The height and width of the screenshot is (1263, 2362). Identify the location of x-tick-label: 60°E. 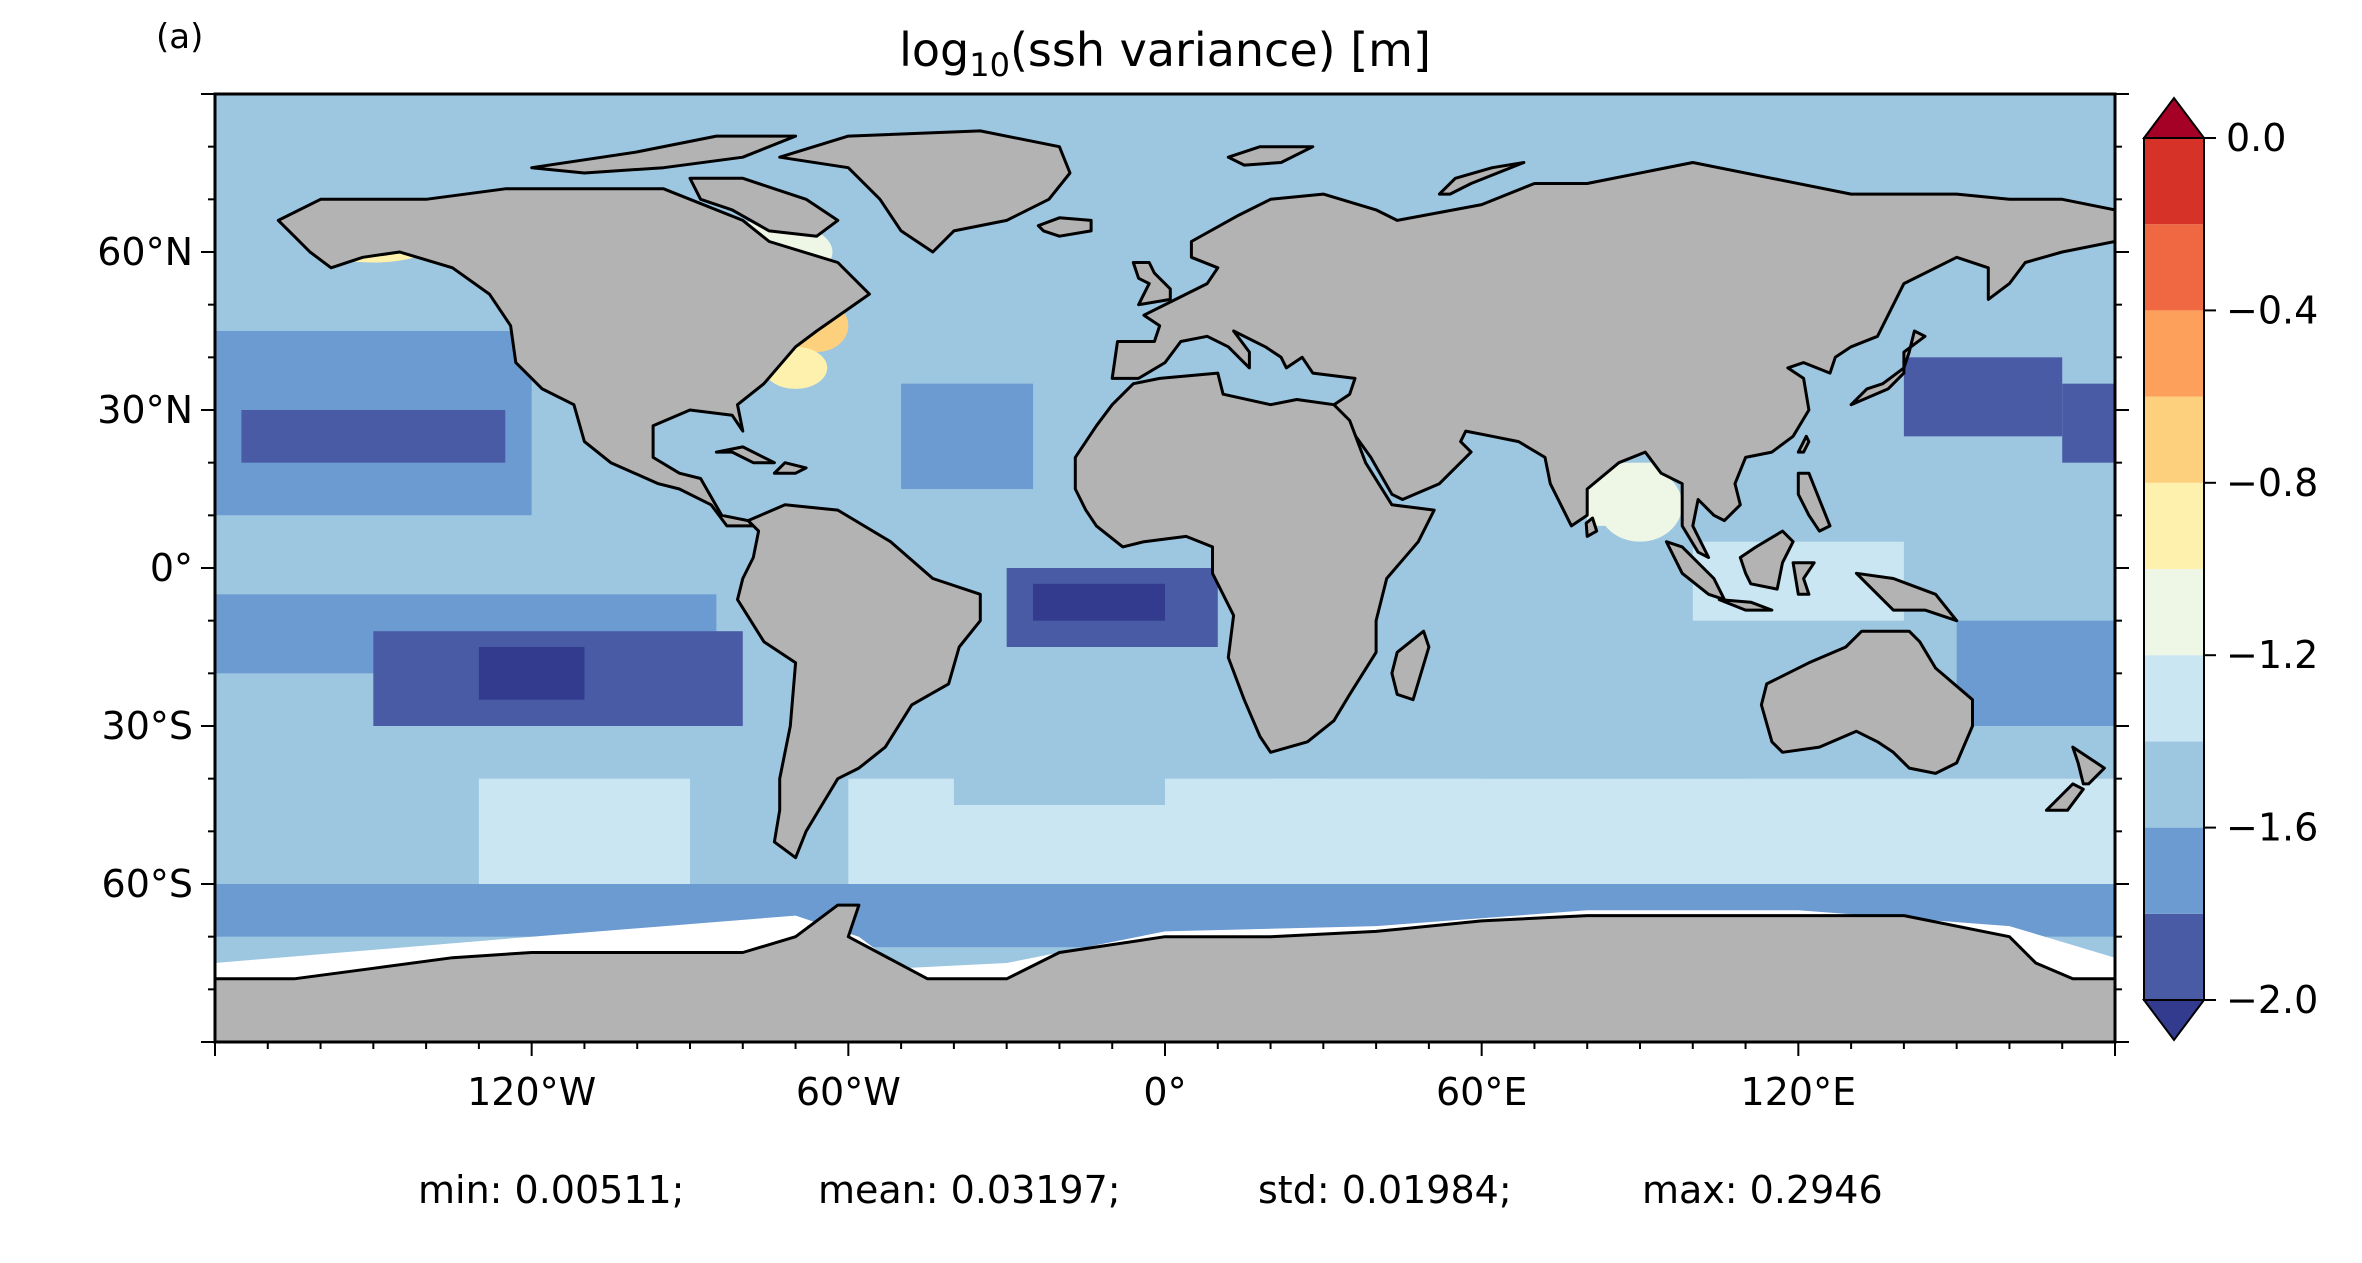
(1481, 1092).